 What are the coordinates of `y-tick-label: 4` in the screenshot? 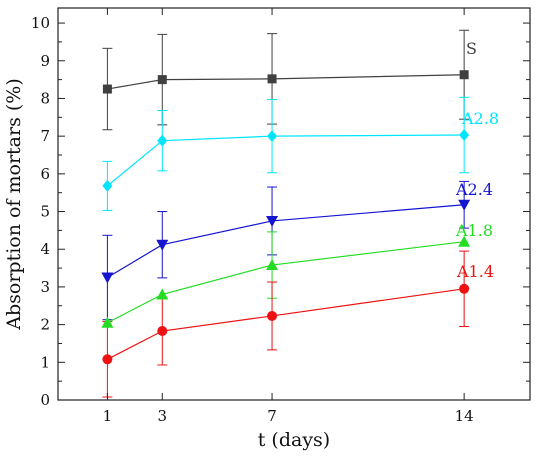 It's located at (45, 249).